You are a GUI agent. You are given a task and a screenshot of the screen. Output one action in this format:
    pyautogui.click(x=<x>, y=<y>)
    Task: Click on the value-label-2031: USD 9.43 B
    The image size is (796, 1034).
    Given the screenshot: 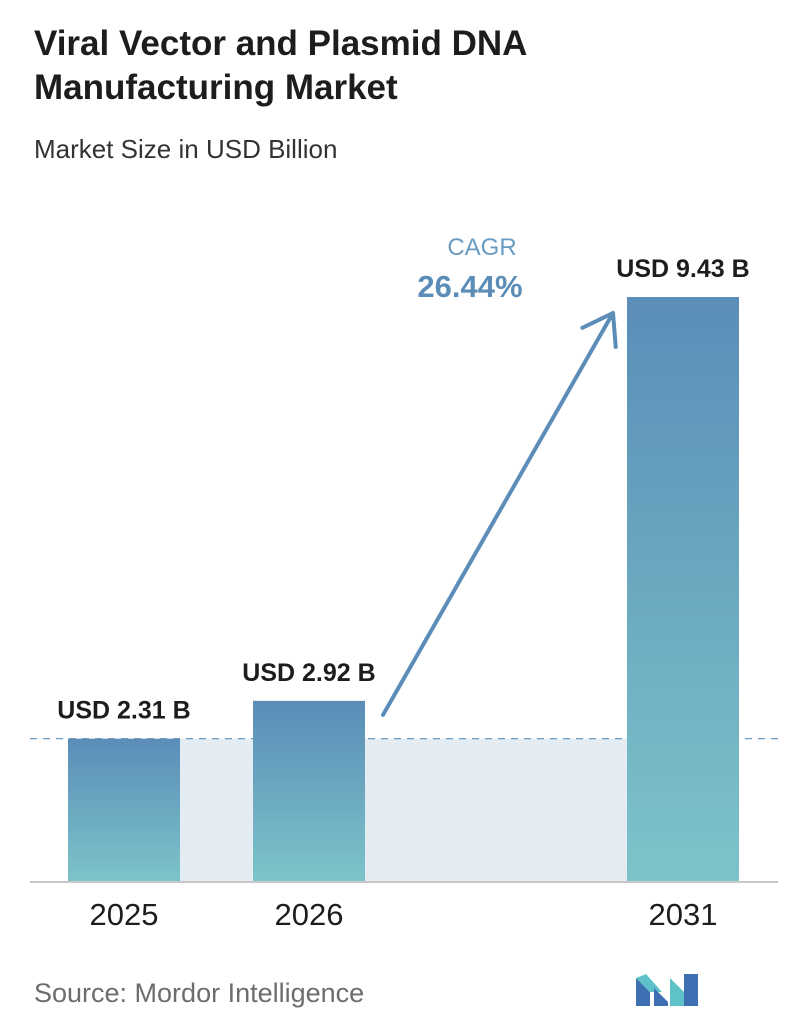 What is the action you would take?
    pyautogui.click(x=682, y=269)
    